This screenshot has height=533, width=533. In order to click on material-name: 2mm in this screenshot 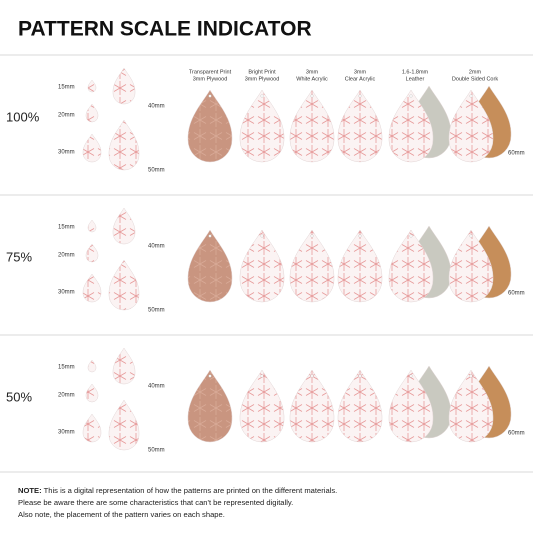, I will do `click(475, 72)`.